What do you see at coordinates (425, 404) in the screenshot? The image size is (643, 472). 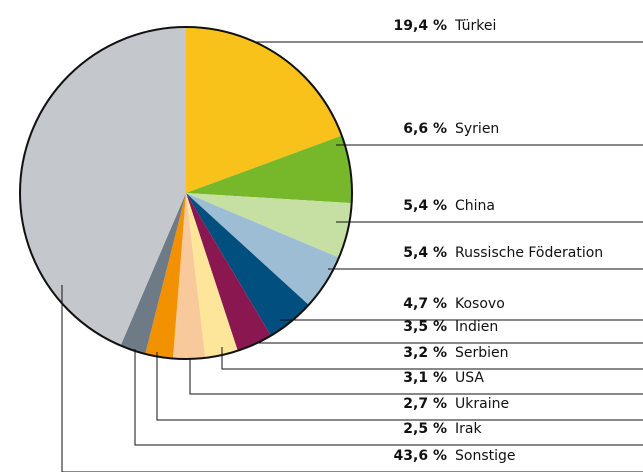 I see `value-label: 2,7 %` at bounding box center [425, 404].